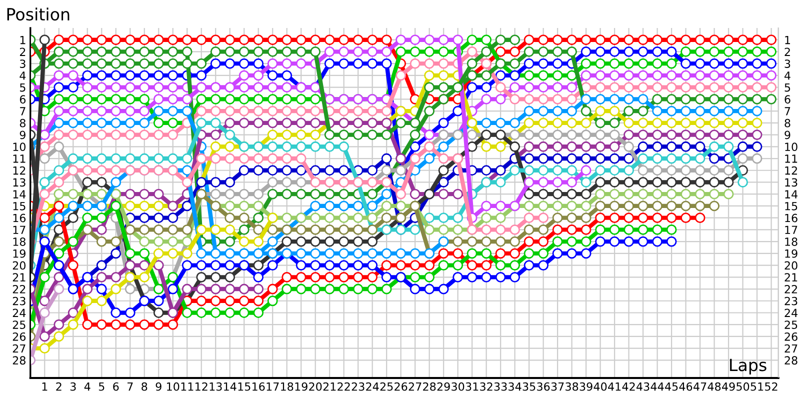 The width and height of the screenshot is (800, 400). What do you see at coordinates (23, 52) in the screenshot?
I see `y-tick-label: 2` at bounding box center [23, 52].